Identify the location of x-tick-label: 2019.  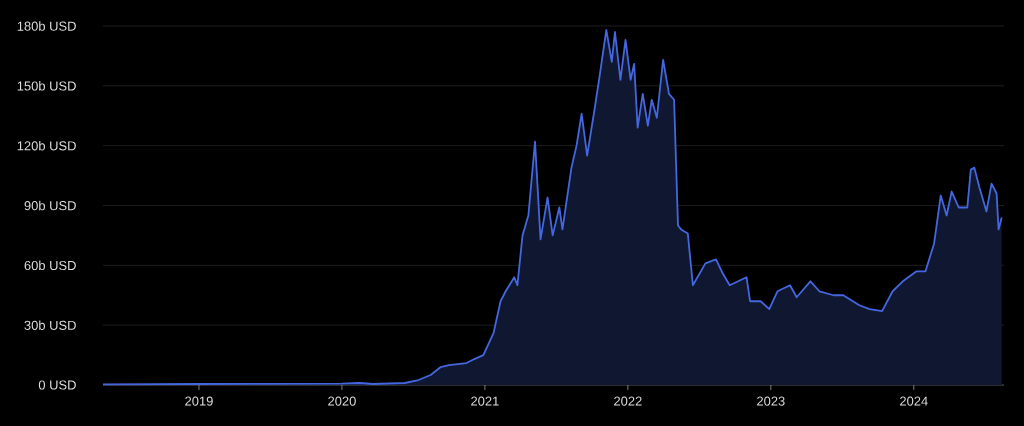
(199, 401).